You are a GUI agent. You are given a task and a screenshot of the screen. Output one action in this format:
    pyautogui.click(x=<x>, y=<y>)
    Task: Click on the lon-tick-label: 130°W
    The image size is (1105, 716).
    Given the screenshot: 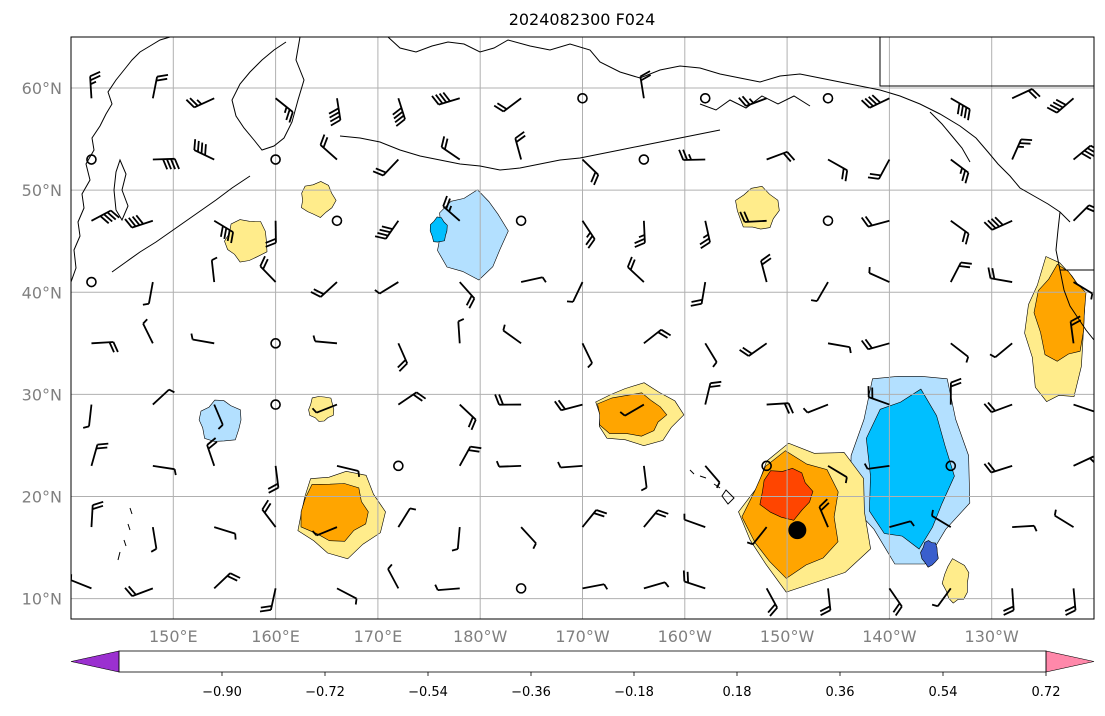 What is the action you would take?
    pyautogui.click(x=992, y=636)
    